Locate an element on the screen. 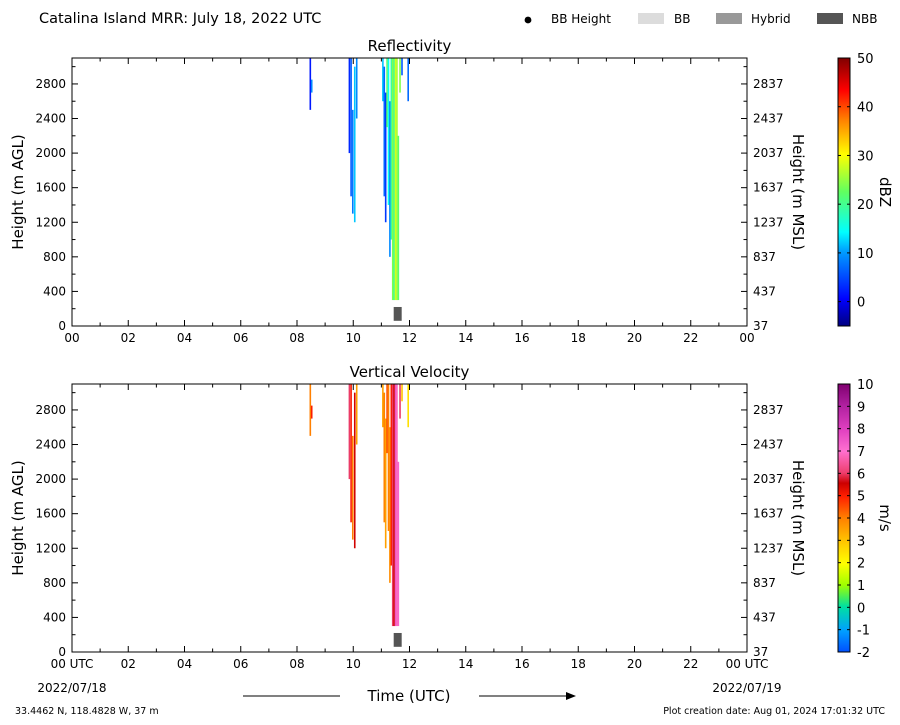 The image size is (900, 725). y2-tick-label: 1637 is located at coordinates (768, 514).